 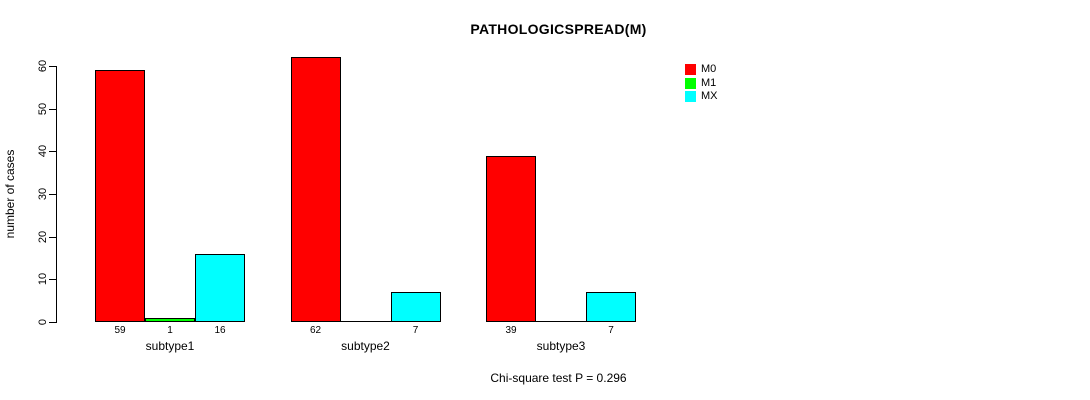 What do you see at coordinates (561, 346) in the screenshot?
I see `x-category-label: subtype3` at bounding box center [561, 346].